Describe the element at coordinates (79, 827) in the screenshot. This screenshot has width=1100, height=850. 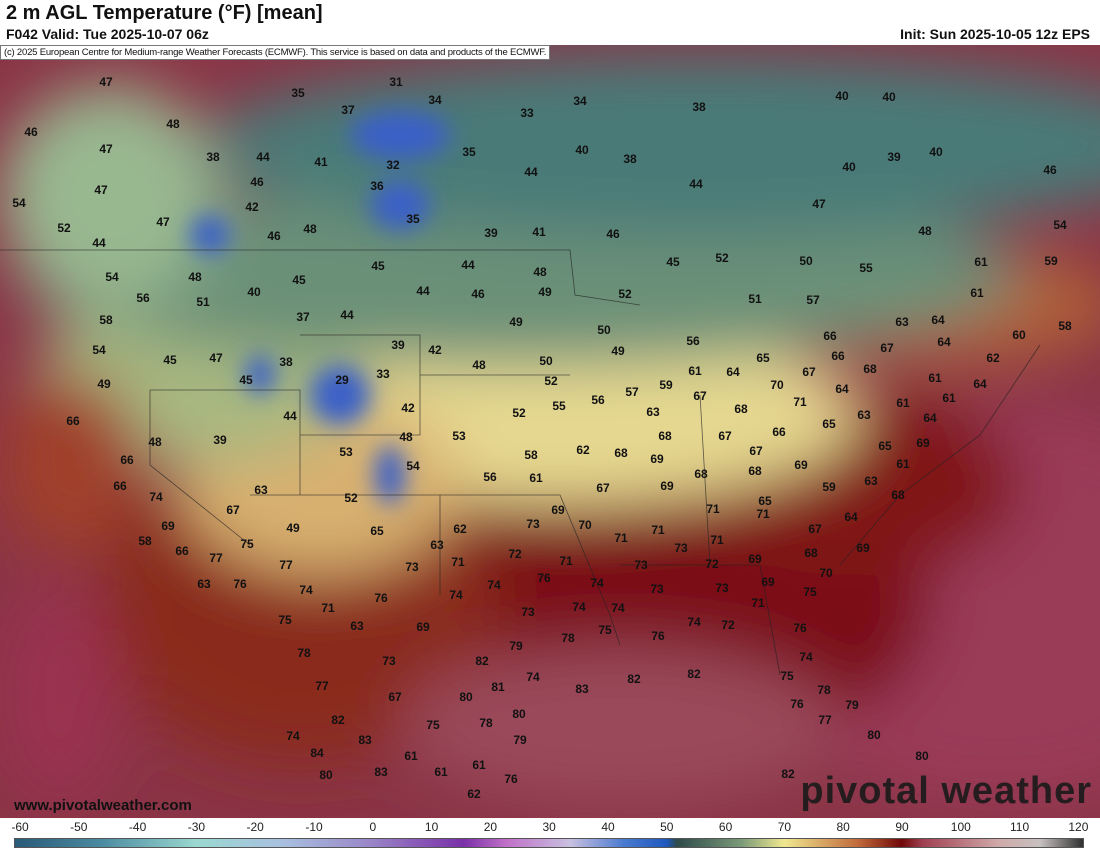
I see `colorbar-tick-label: -50` at that location.